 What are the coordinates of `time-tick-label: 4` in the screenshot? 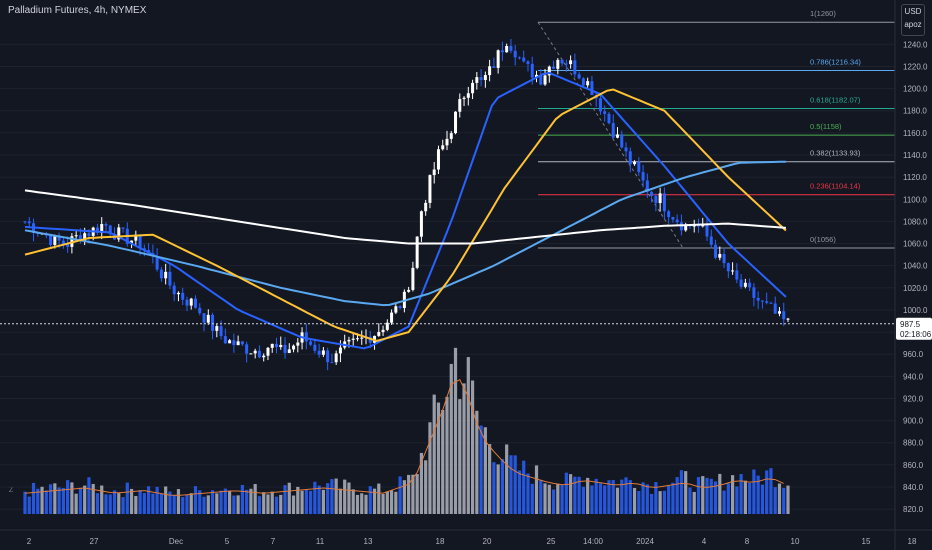 It's located at (704, 541).